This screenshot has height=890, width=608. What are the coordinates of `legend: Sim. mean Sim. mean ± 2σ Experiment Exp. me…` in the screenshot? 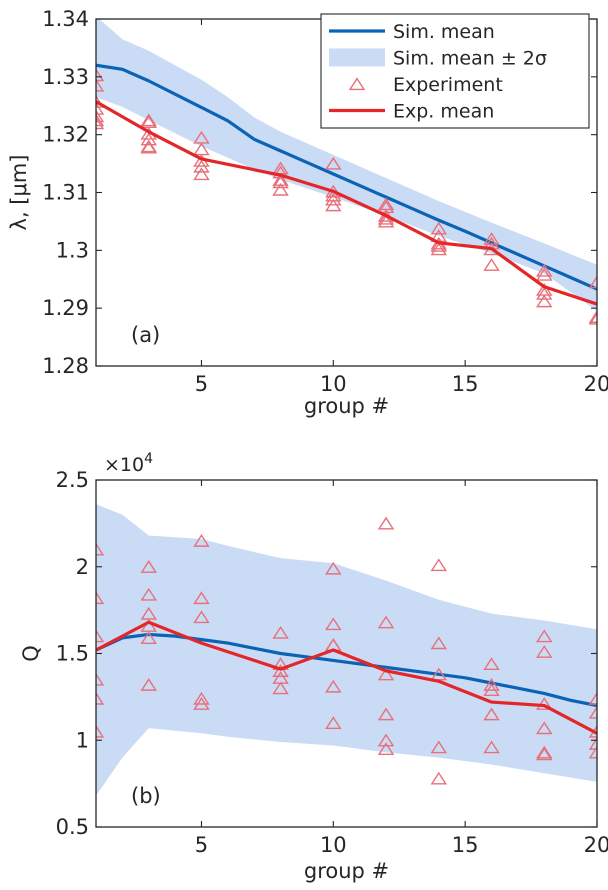 It's located at (455, 71).